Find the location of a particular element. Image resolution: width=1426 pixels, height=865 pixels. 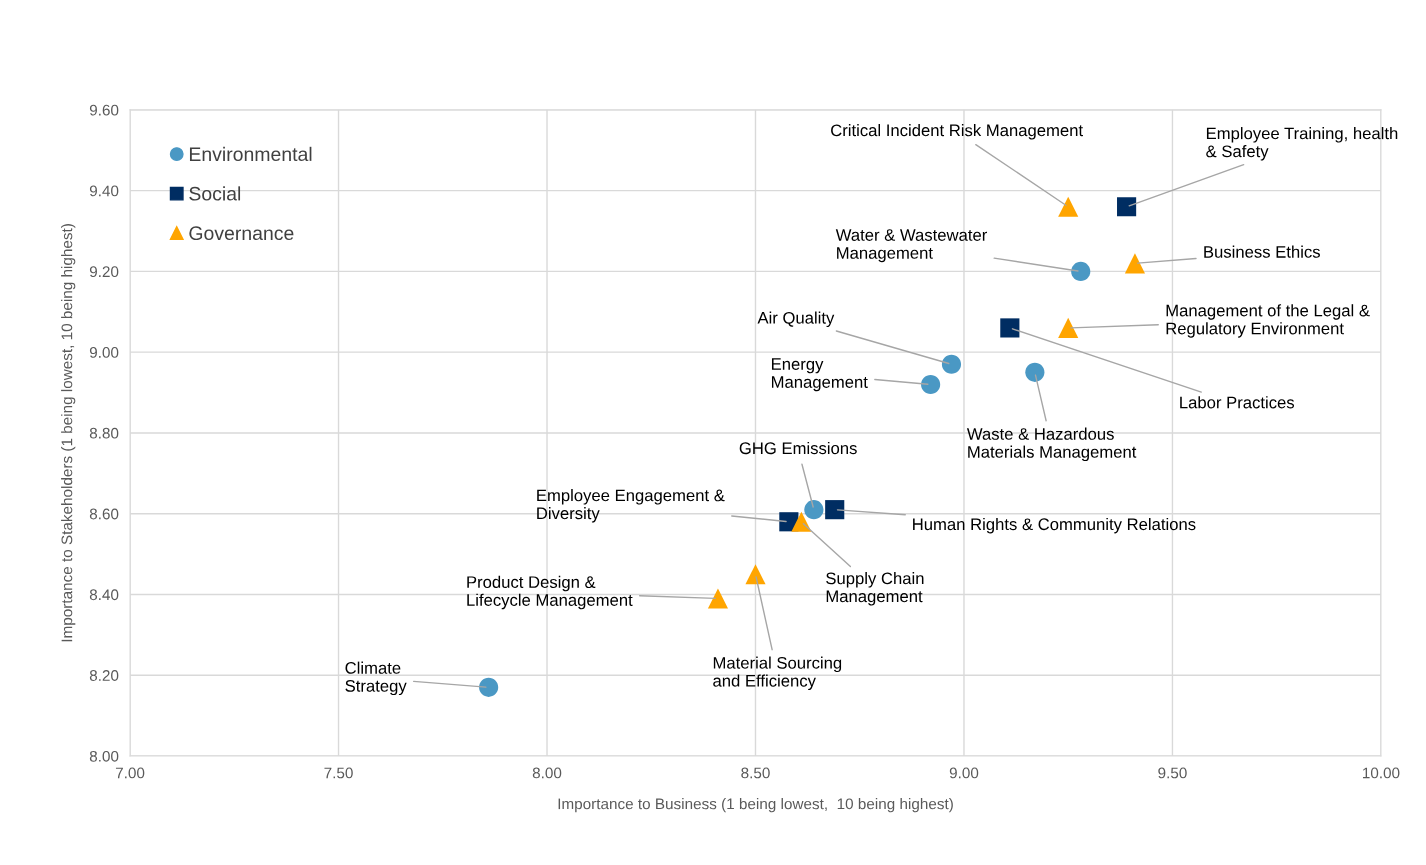

y-tick-label: 8.40 is located at coordinates (104, 595).